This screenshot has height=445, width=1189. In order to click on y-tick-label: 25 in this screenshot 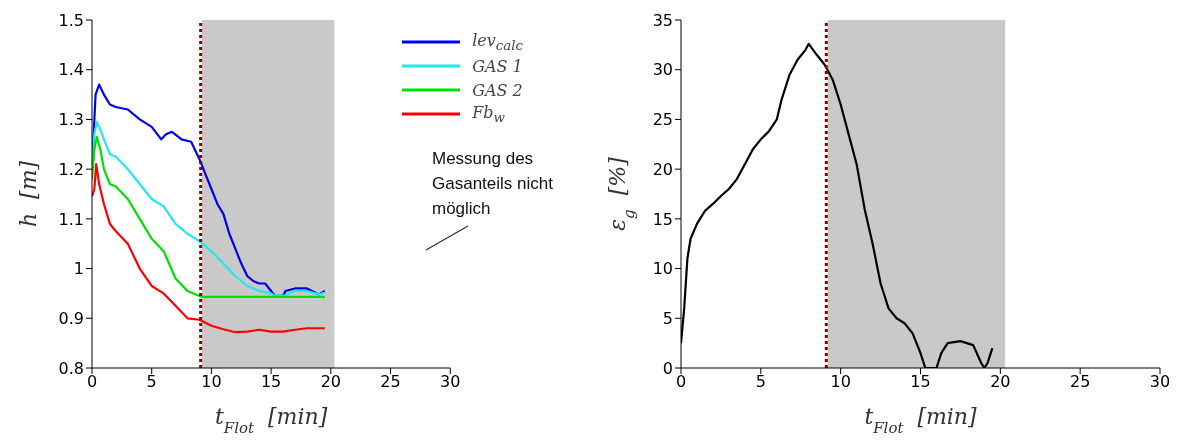, I will do `click(662, 120)`.